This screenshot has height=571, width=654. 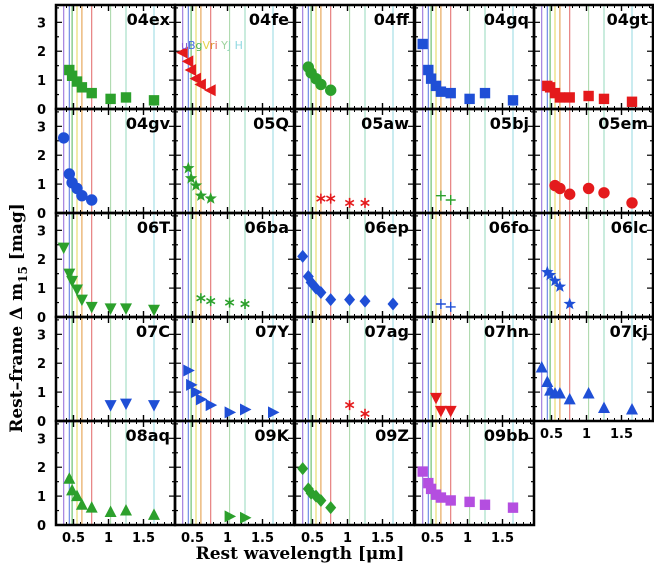 What do you see at coordinates (569, 303) in the screenshot?
I see `data-point-06lc` at bounding box center [569, 303].